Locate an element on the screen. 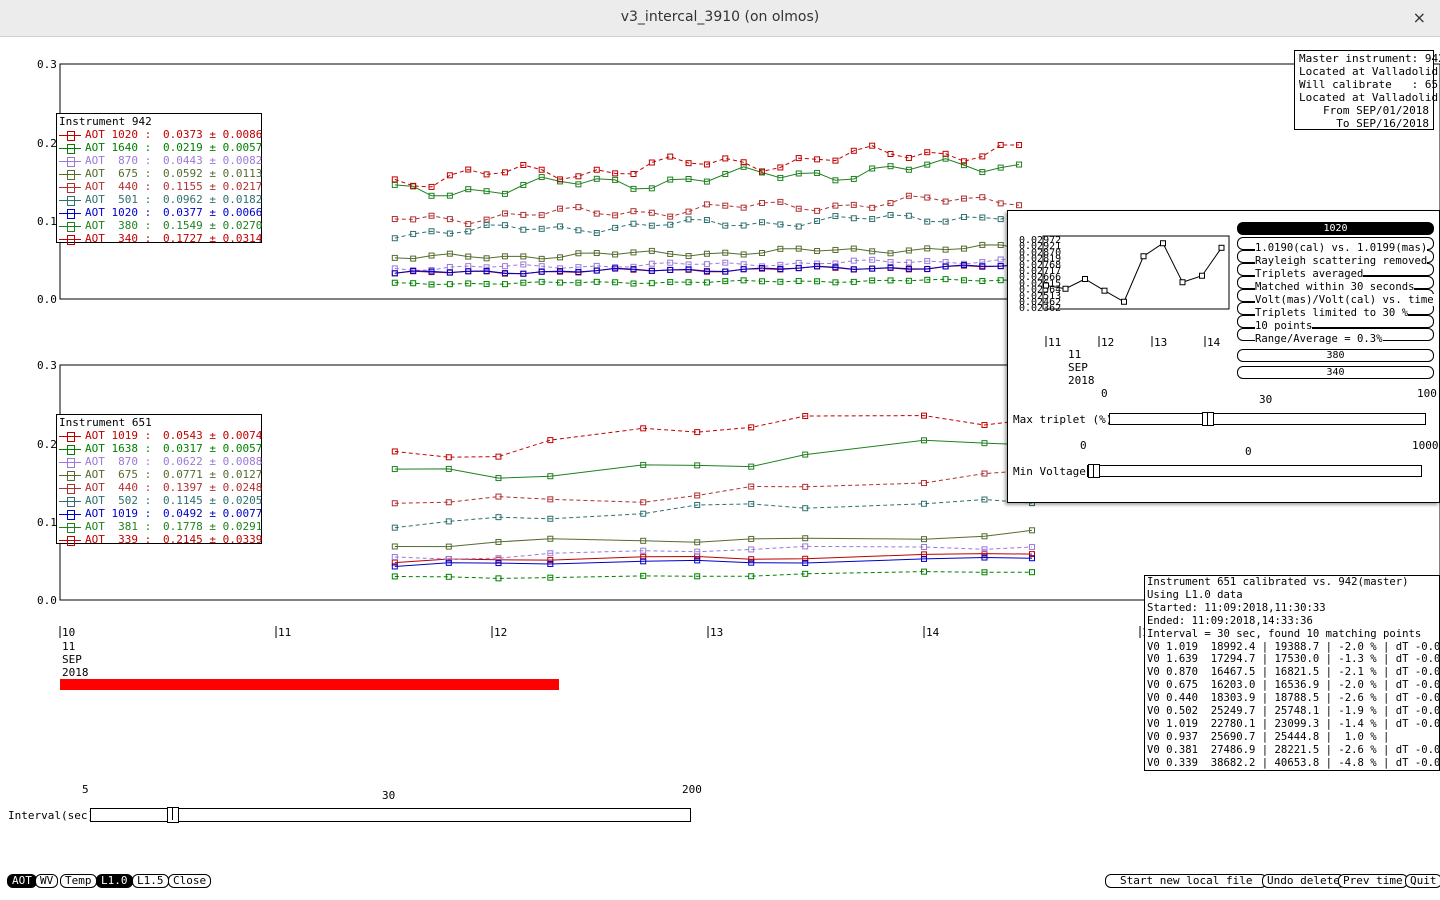 The height and width of the screenshot is (900, 1440). selected-range-bar is located at coordinates (309, 684).